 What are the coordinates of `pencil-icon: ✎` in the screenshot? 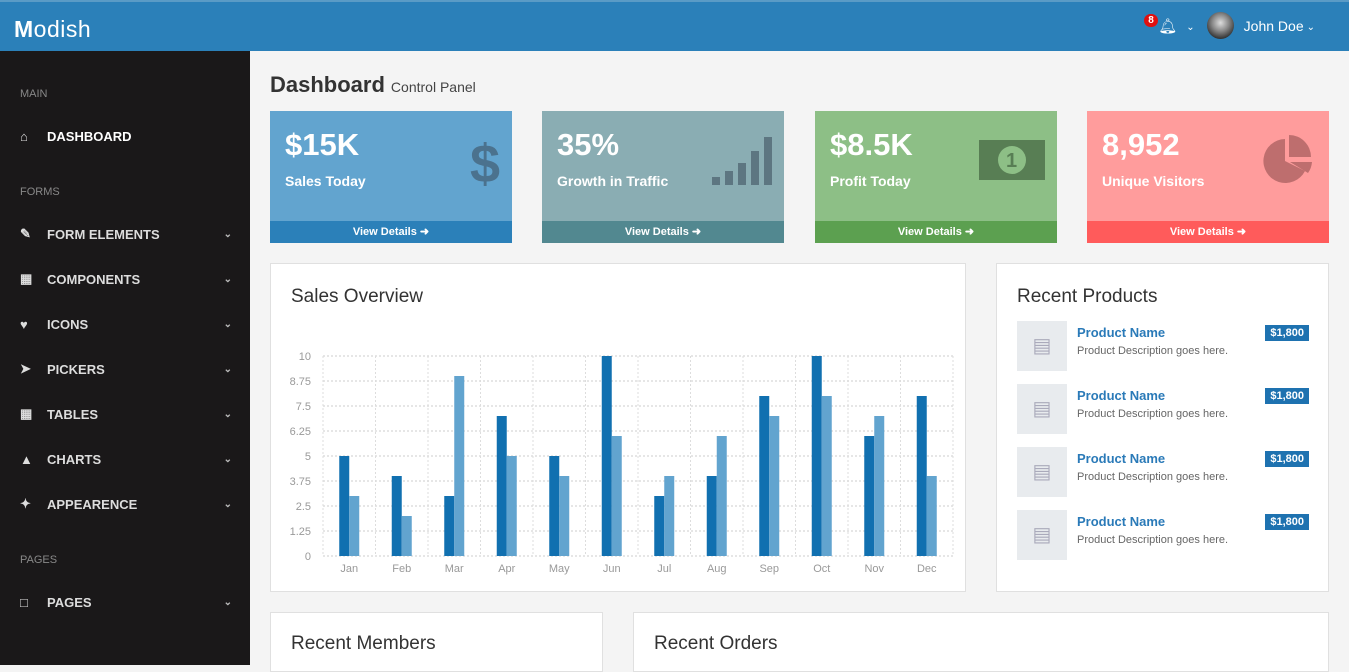 It's located at (25, 233).